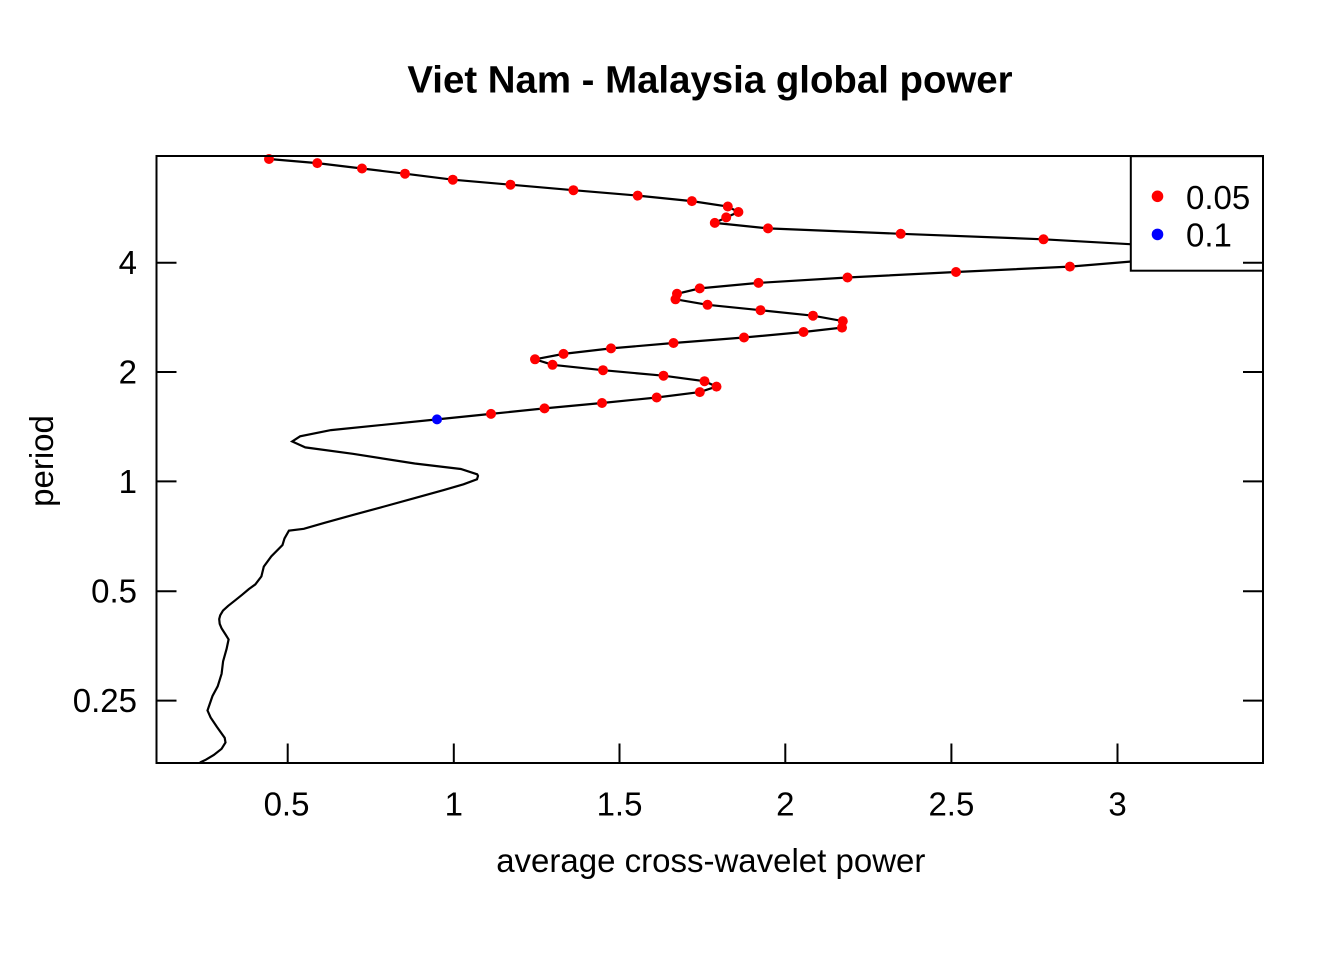 This screenshot has width=1344, height=960. I want to click on svg-text: 3, so click(1117, 804).